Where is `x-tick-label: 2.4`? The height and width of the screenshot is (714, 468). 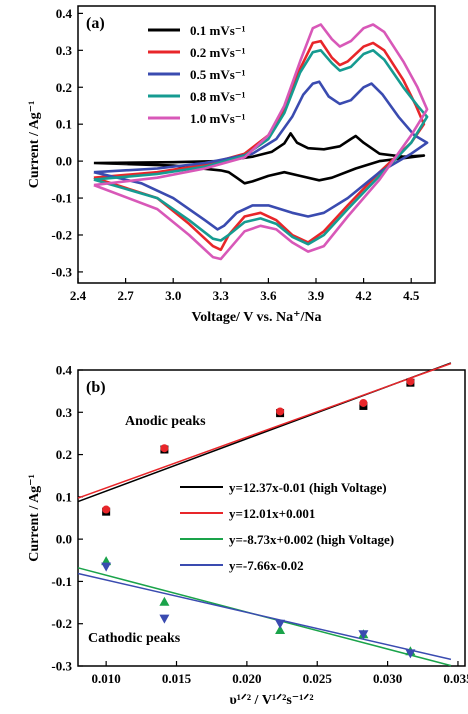 x-tick-label: 2.4 is located at coordinates (78, 295).